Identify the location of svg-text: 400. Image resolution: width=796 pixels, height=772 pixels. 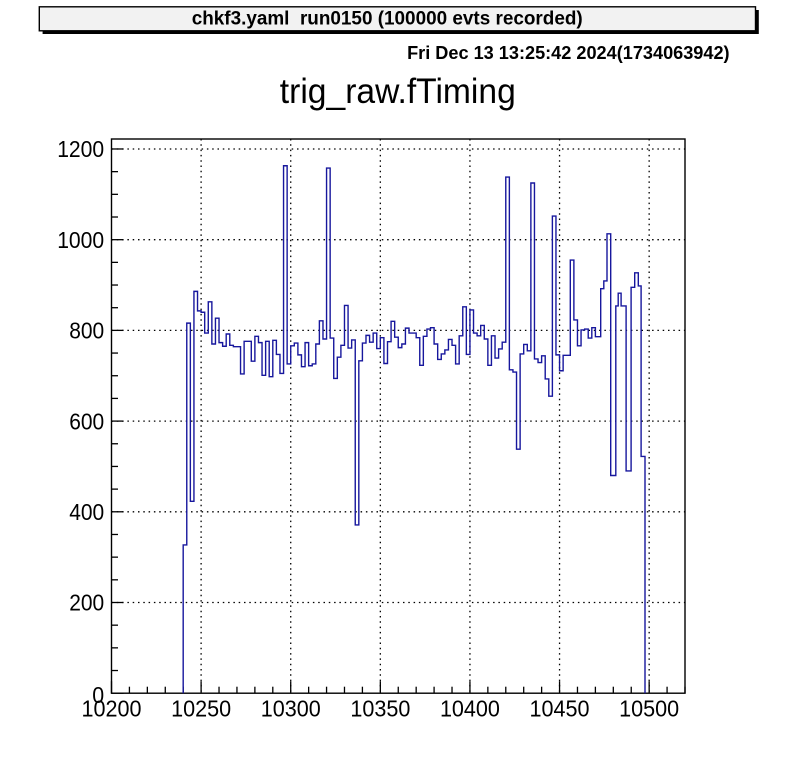
(86, 512).